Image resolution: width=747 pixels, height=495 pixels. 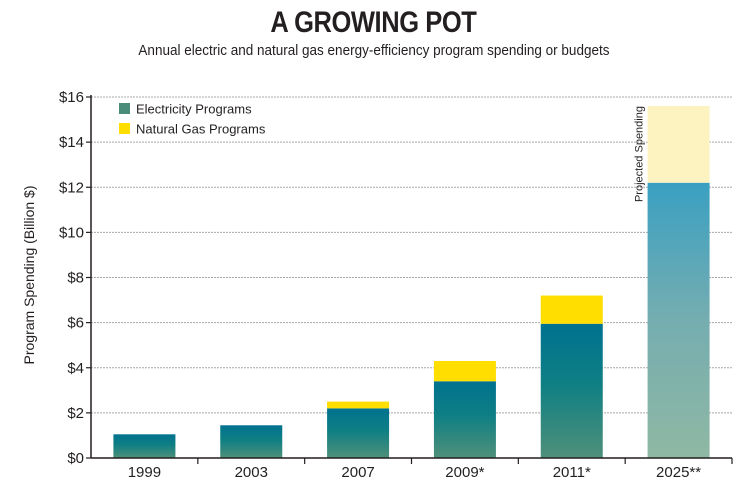 I want to click on legend-swatch-natural-gas, so click(x=124, y=128).